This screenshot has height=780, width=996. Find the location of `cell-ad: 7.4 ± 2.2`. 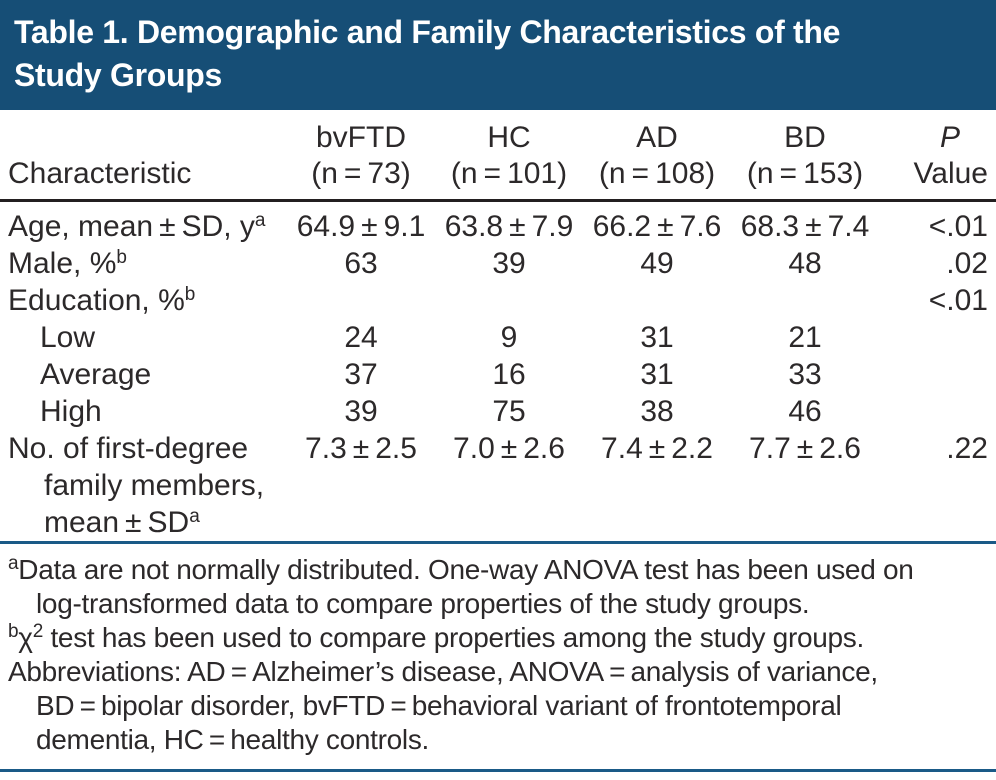

cell-ad: 7.4 ± 2.2 is located at coordinates (657, 448).